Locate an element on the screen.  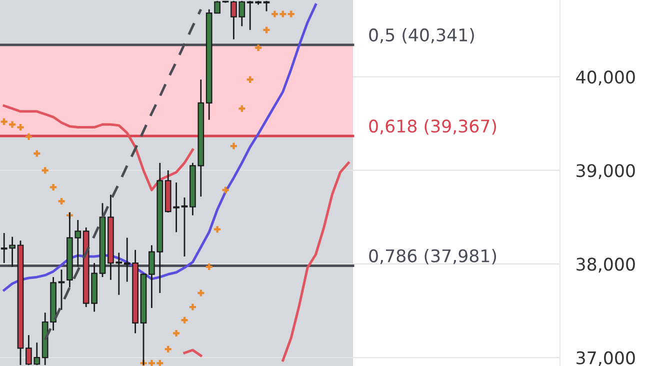
y-tick-label: 40,000 is located at coordinates (605, 78).